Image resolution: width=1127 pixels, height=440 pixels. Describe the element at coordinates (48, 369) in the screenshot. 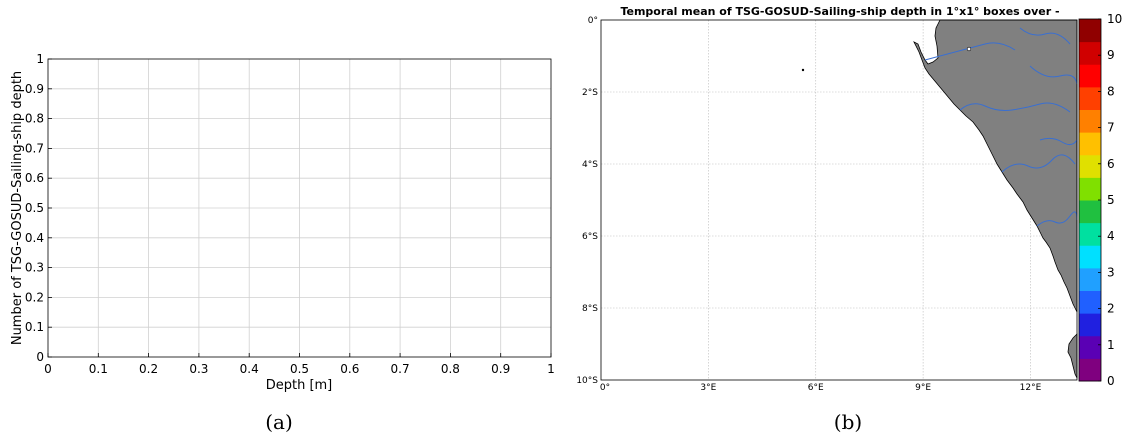

I see `x-tick-label: 0` at that location.